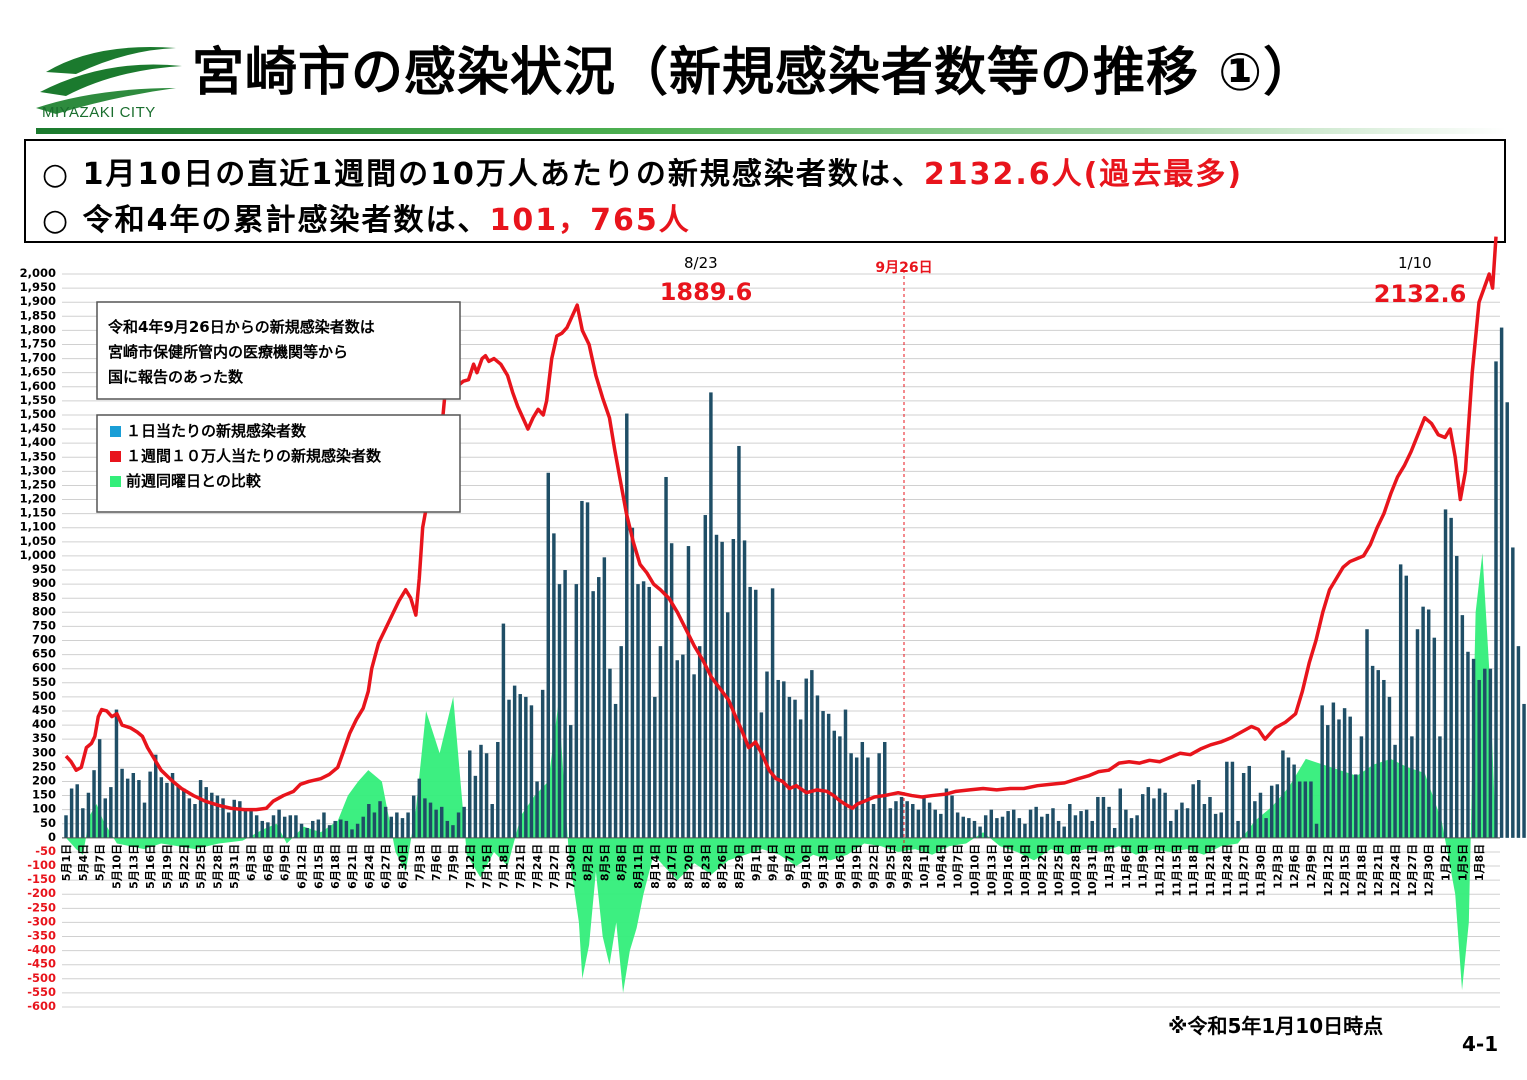 The height and width of the screenshot is (1080, 1527). What do you see at coordinates (38, 329) in the screenshot?
I see `y-tick-label: 1,800` at bounding box center [38, 329].